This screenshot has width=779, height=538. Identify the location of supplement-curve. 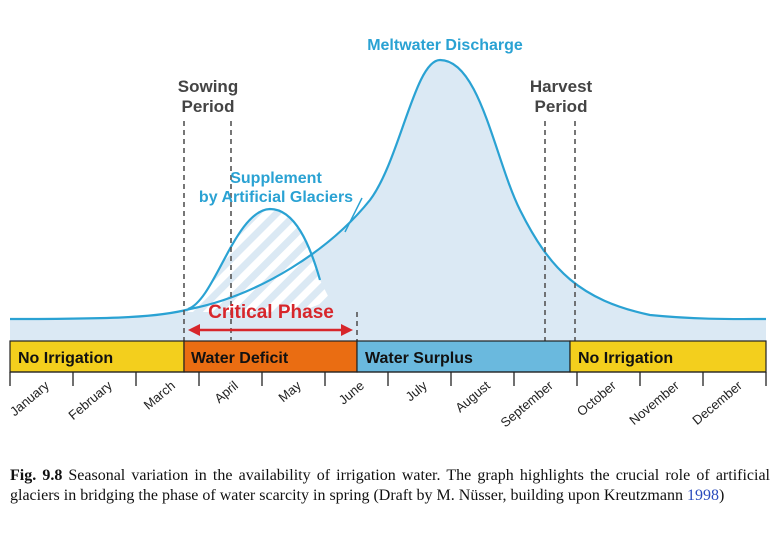
(254, 259).